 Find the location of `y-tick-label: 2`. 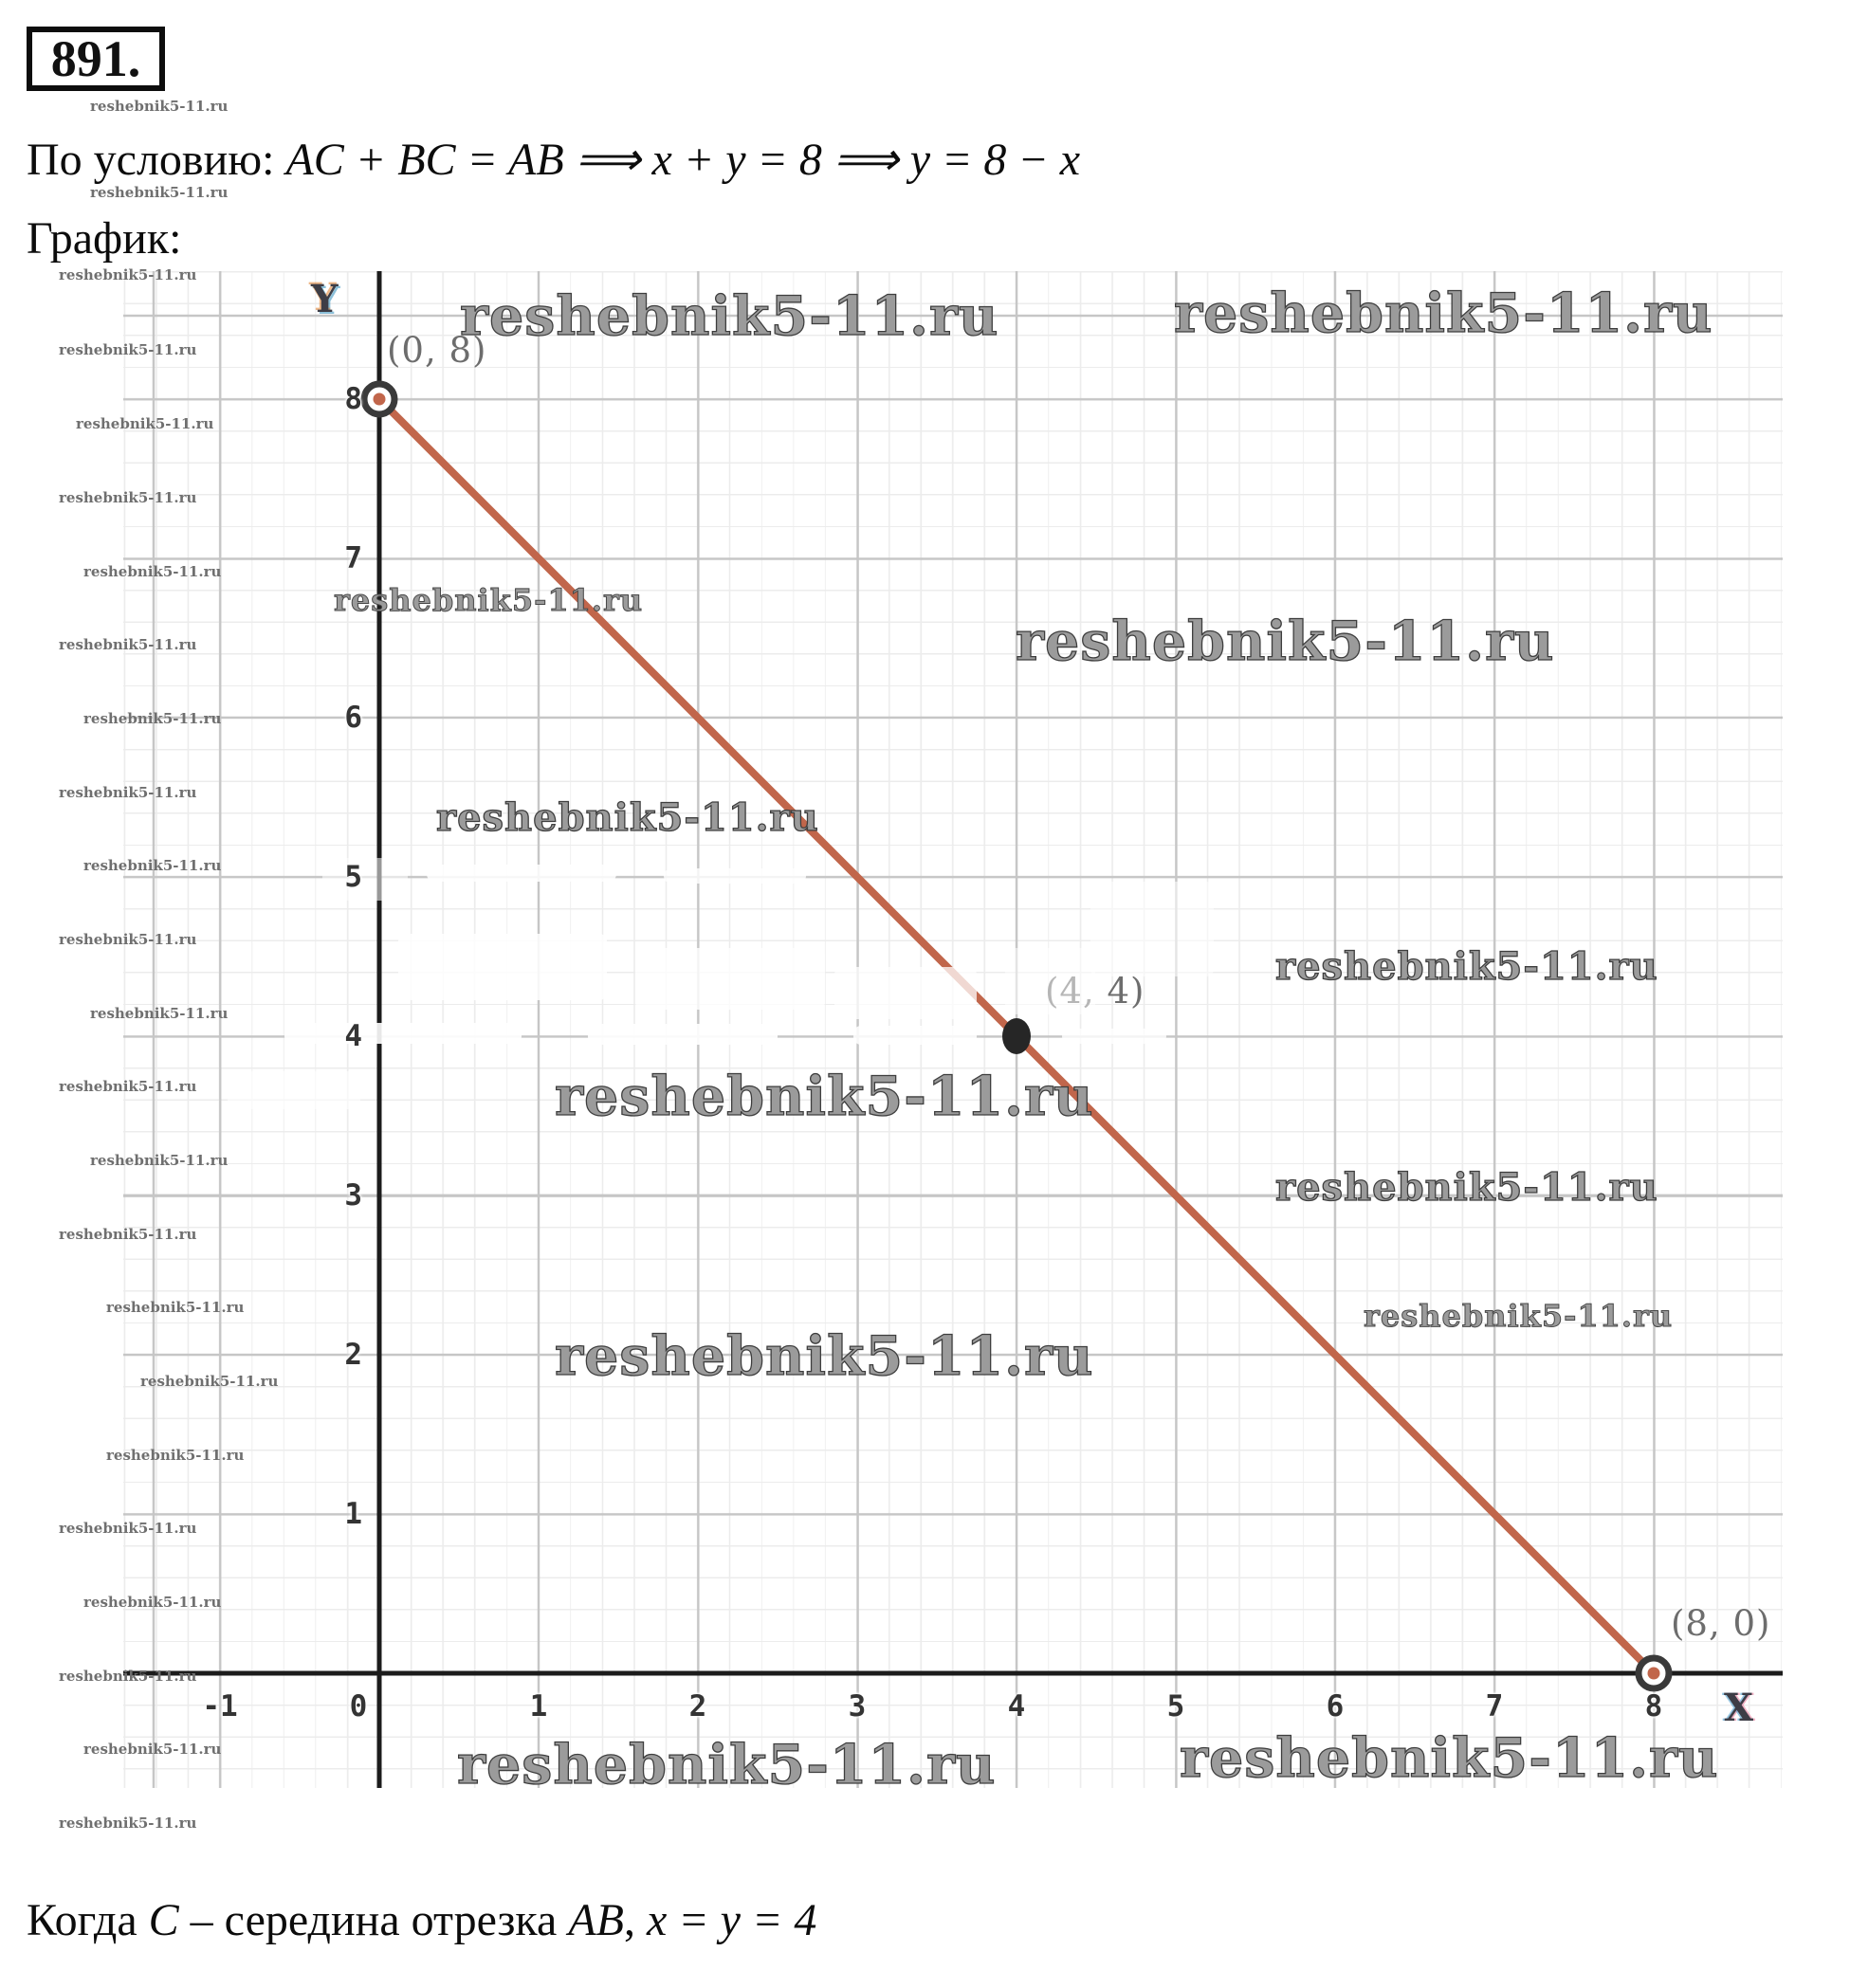

y-tick-label: 2 is located at coordinates (353, 1355).